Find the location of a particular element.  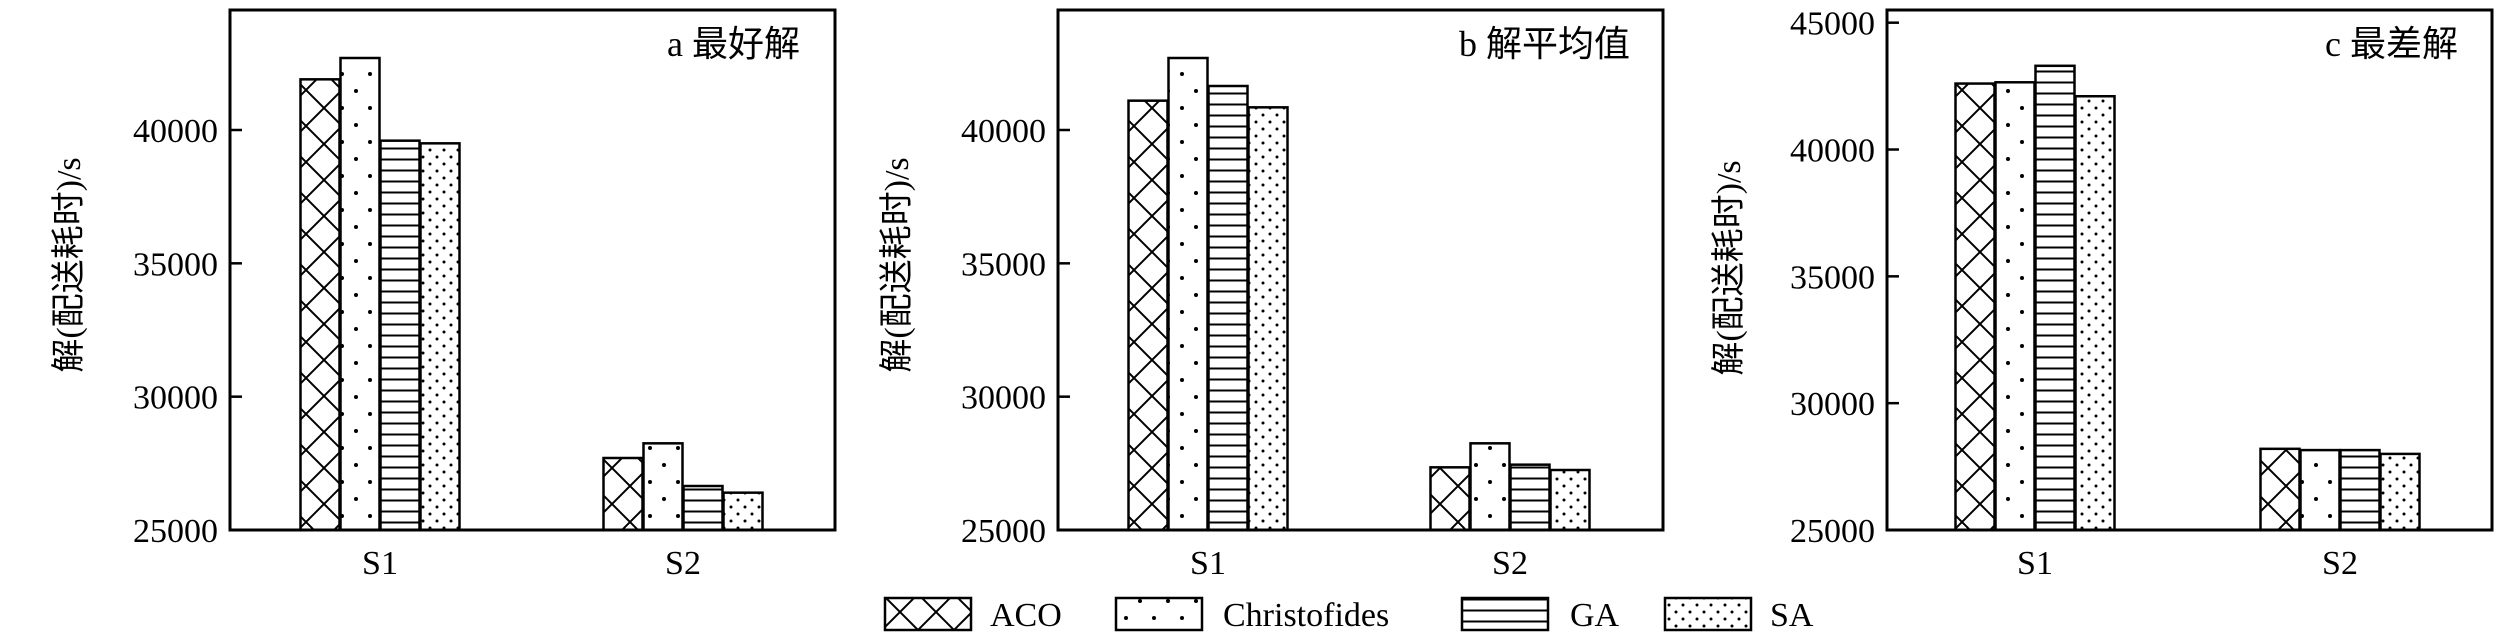

legend-swatch-ga is located at coordinates (1505, 614).